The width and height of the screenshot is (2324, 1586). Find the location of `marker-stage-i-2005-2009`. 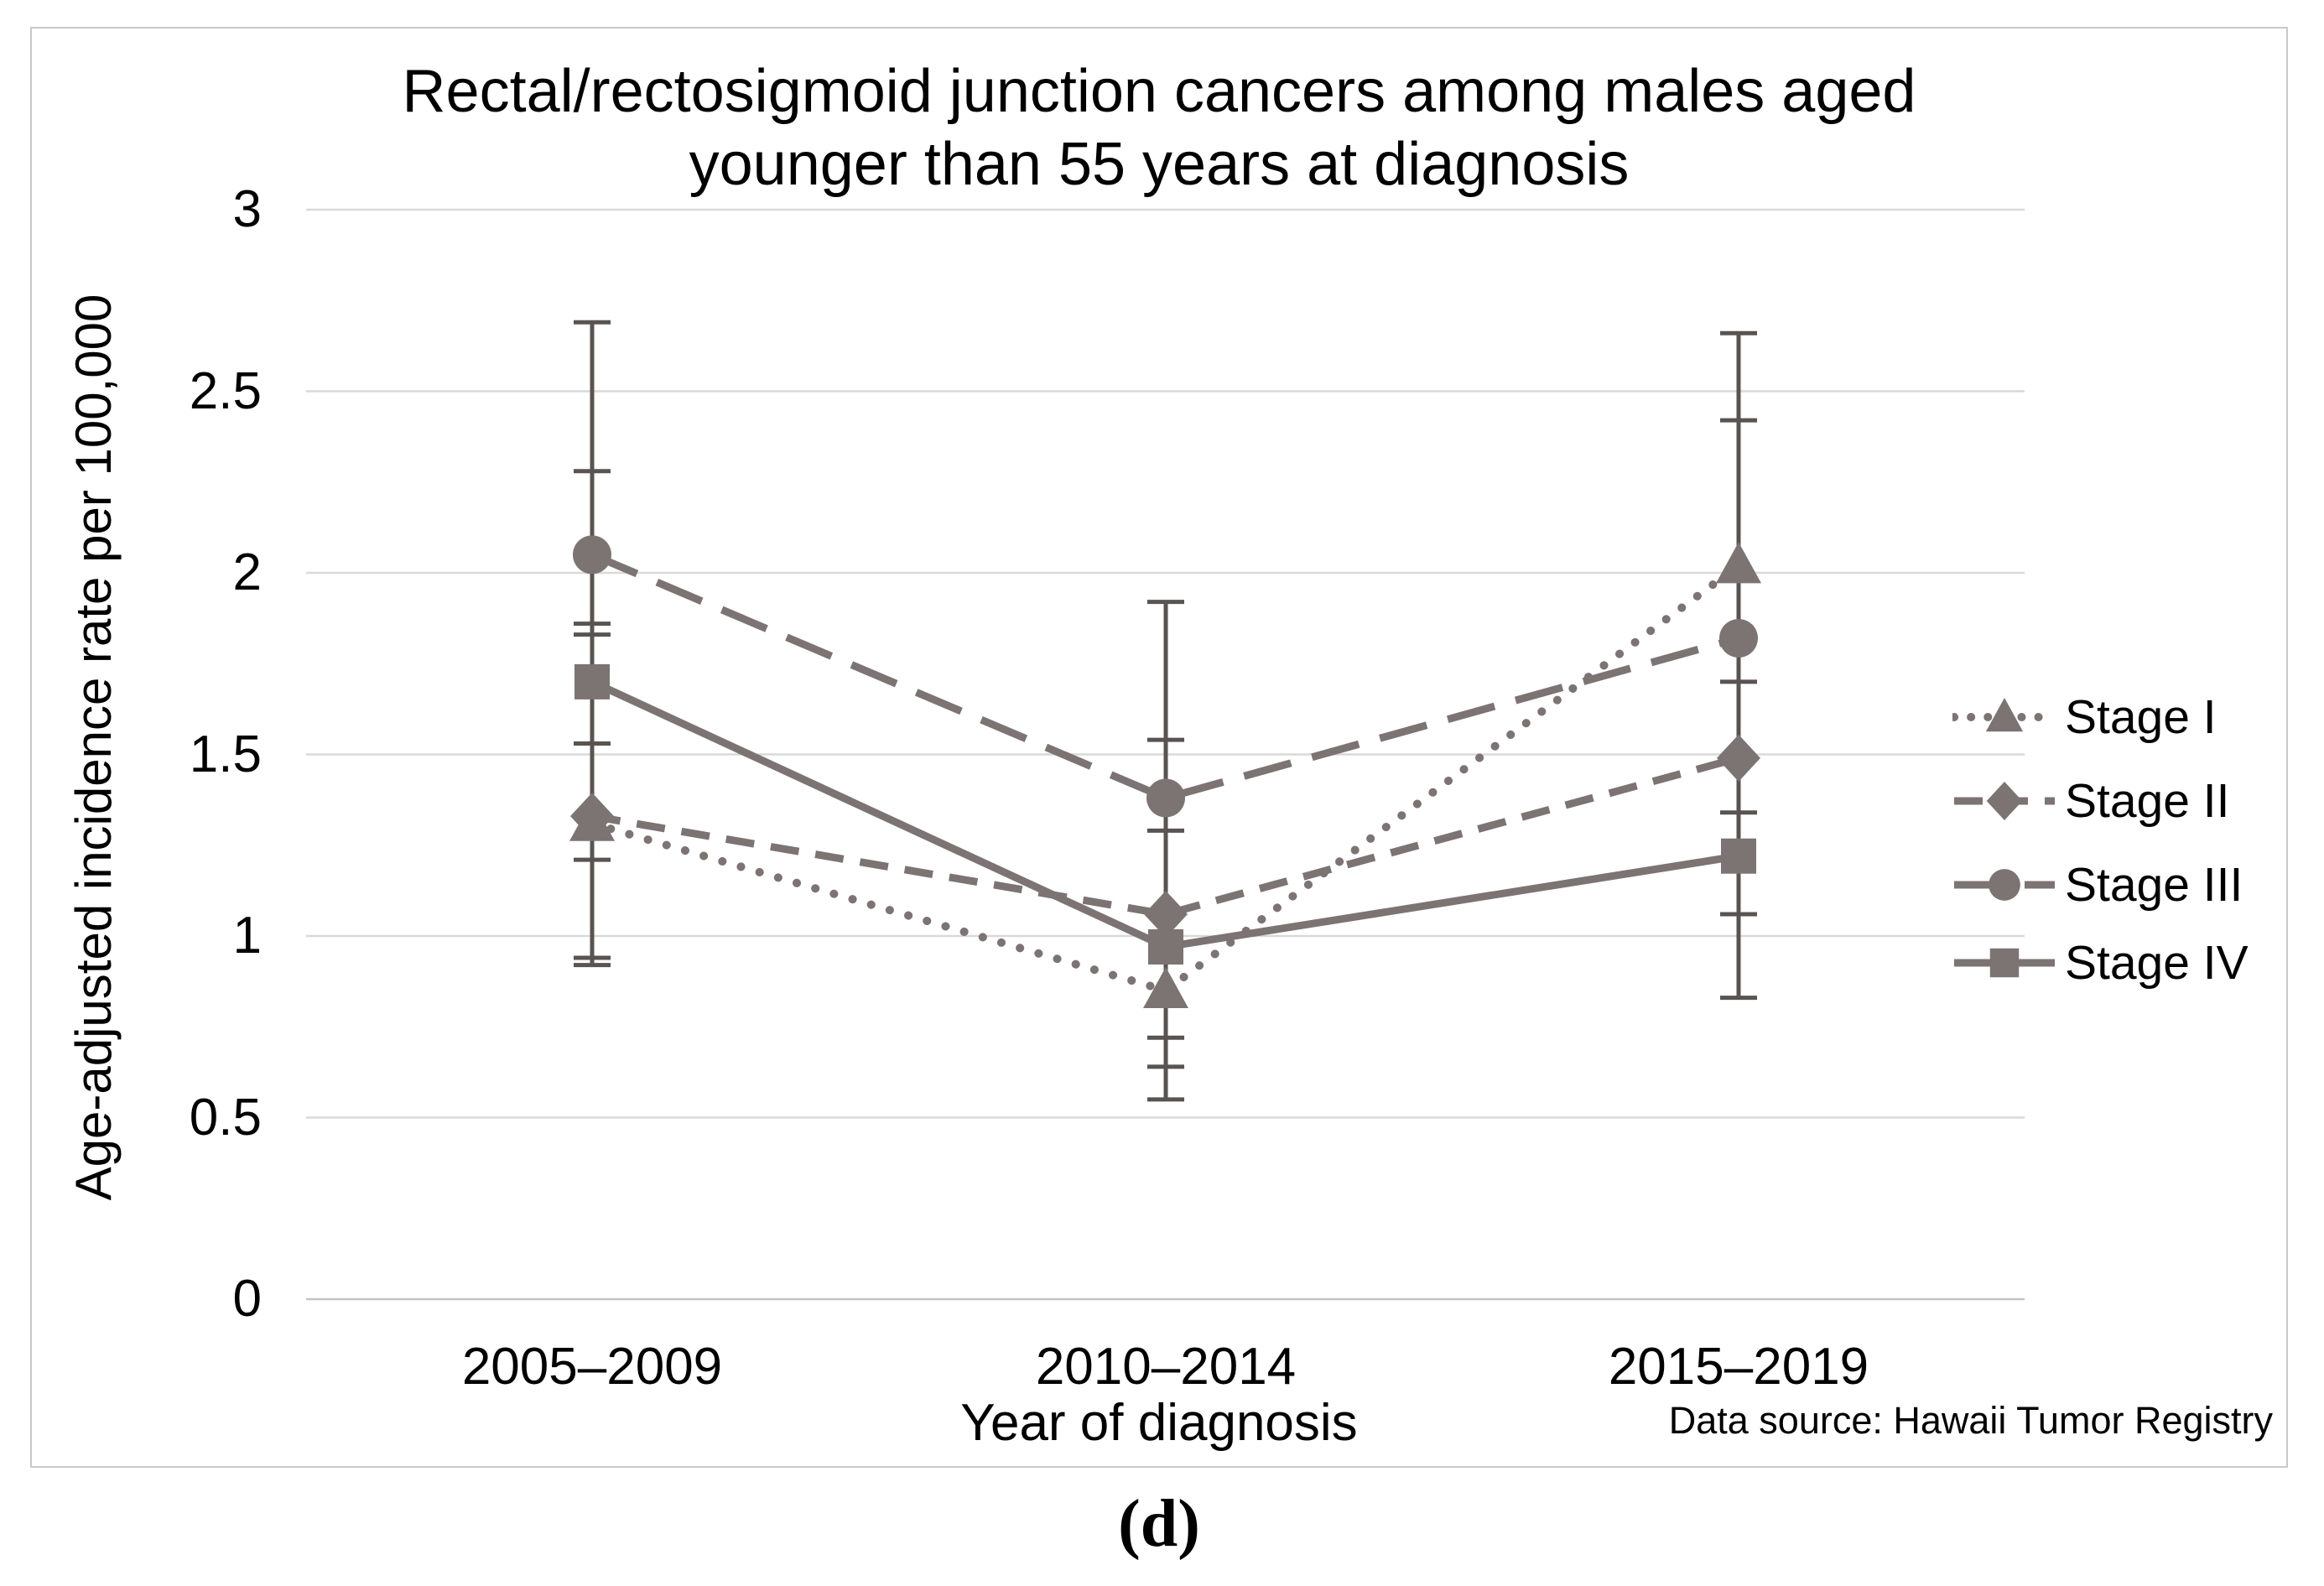

marker-stage-i-2005-2009 is located at coordinates (592, 820).